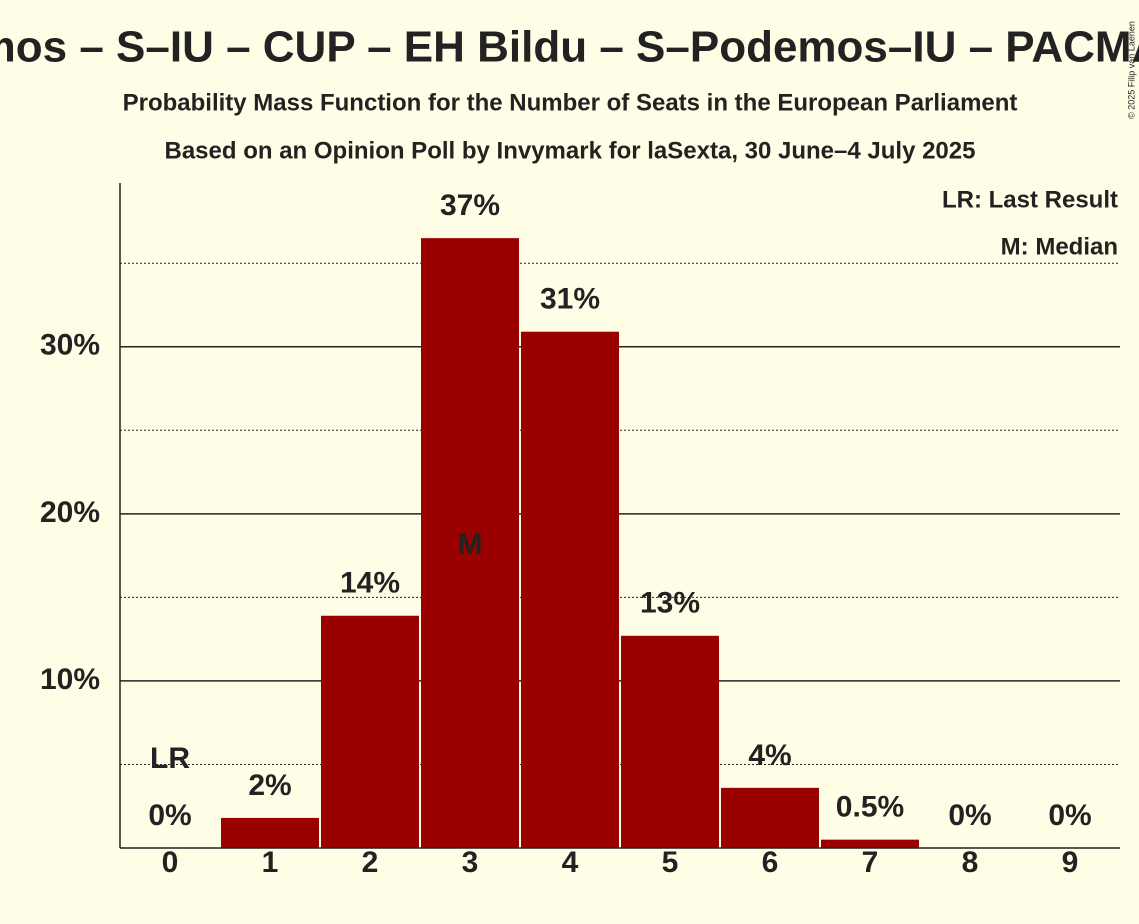  What do you see at coordinates (1131, 70) in the screenshot?
I see `copyright: © 2025 Filip van Laenen` at bounding box center [1131, 70].